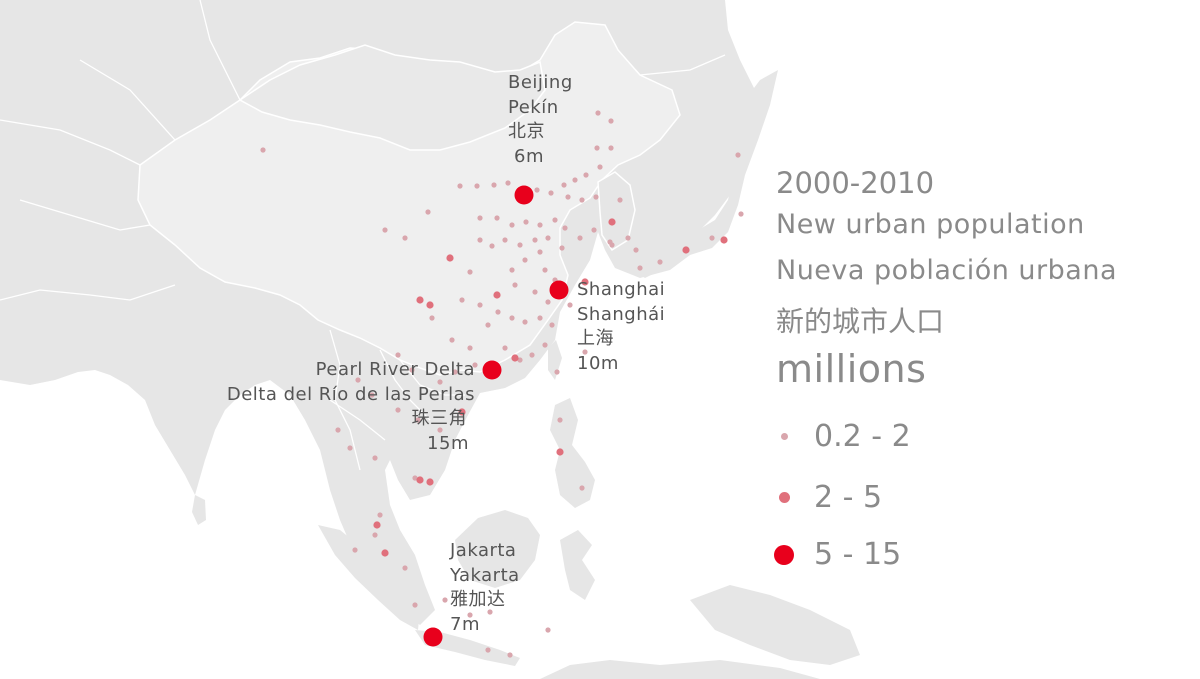 Image resolution: width=1200 pixels, height=679 pixels. I want to click on city-name-en: Jakarta, so click(483, 550).